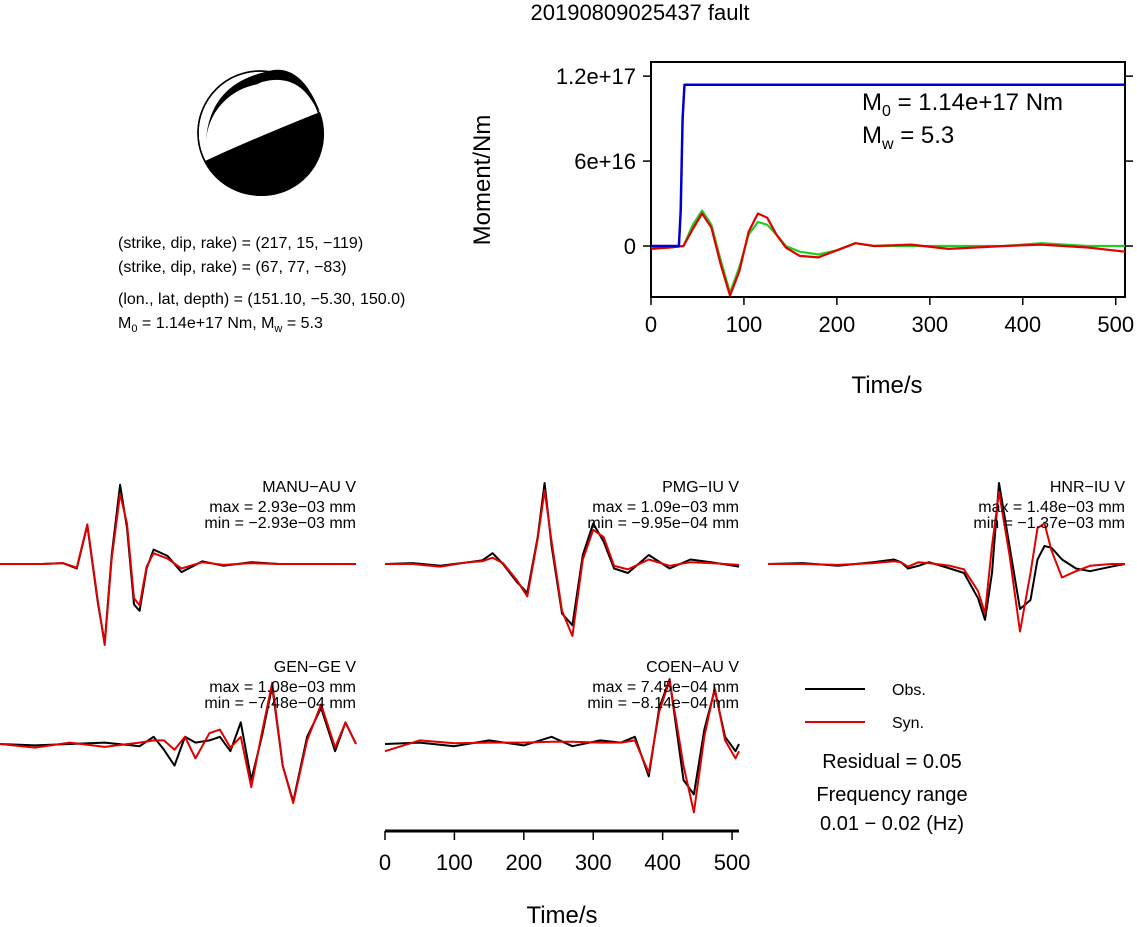 The image size is (1137, 927). What do you see at coordinates (220, 325) in the screenshot?
I see `mechanism-line-4: M0 = 1.14e+17 Nm, Mw = 5.3` at bounding box center [220, 325].